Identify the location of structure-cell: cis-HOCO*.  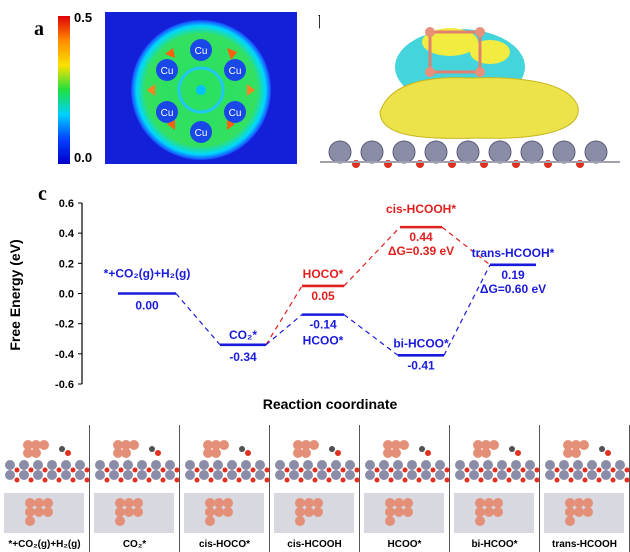
(225, 488).